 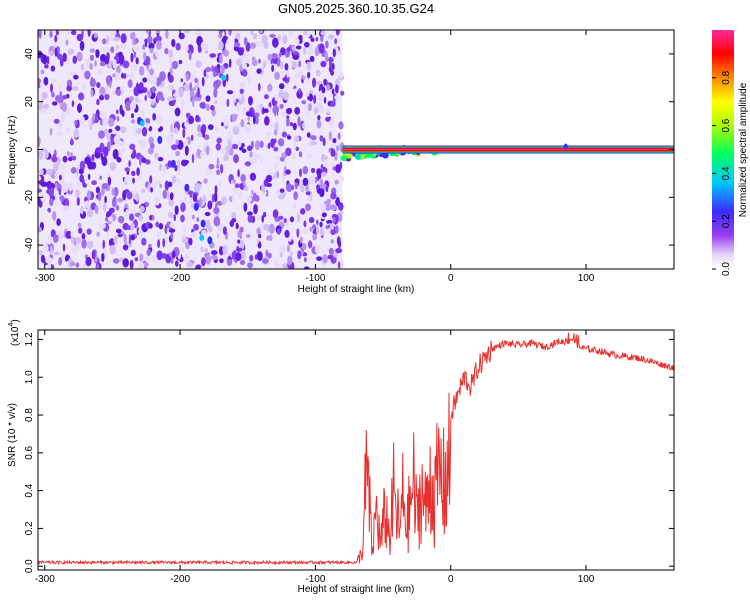 I want to click on svg-text: (x104), so click(x=14, y=332).